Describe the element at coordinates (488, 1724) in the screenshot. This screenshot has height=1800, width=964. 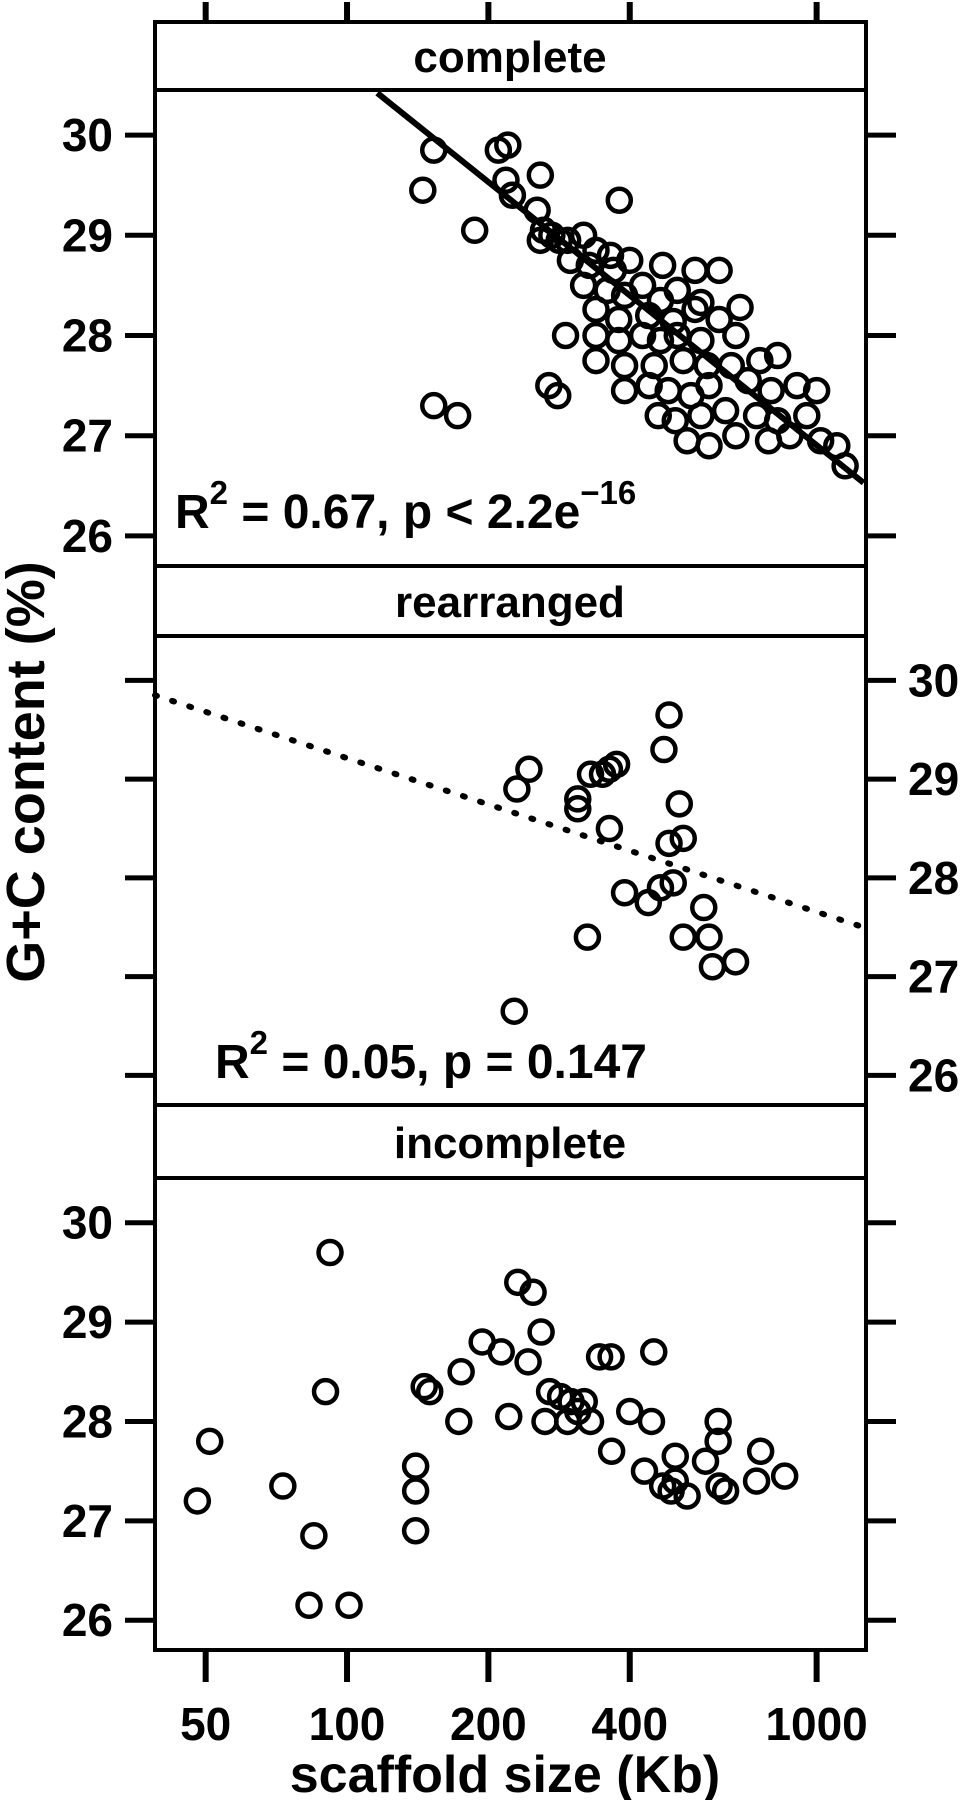
I see `x-tick-label: 200` at that location.